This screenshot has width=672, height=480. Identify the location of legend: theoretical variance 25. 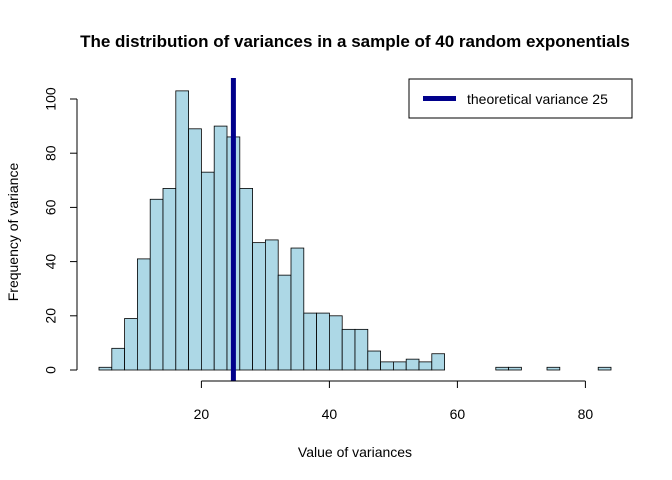
(520, 98).